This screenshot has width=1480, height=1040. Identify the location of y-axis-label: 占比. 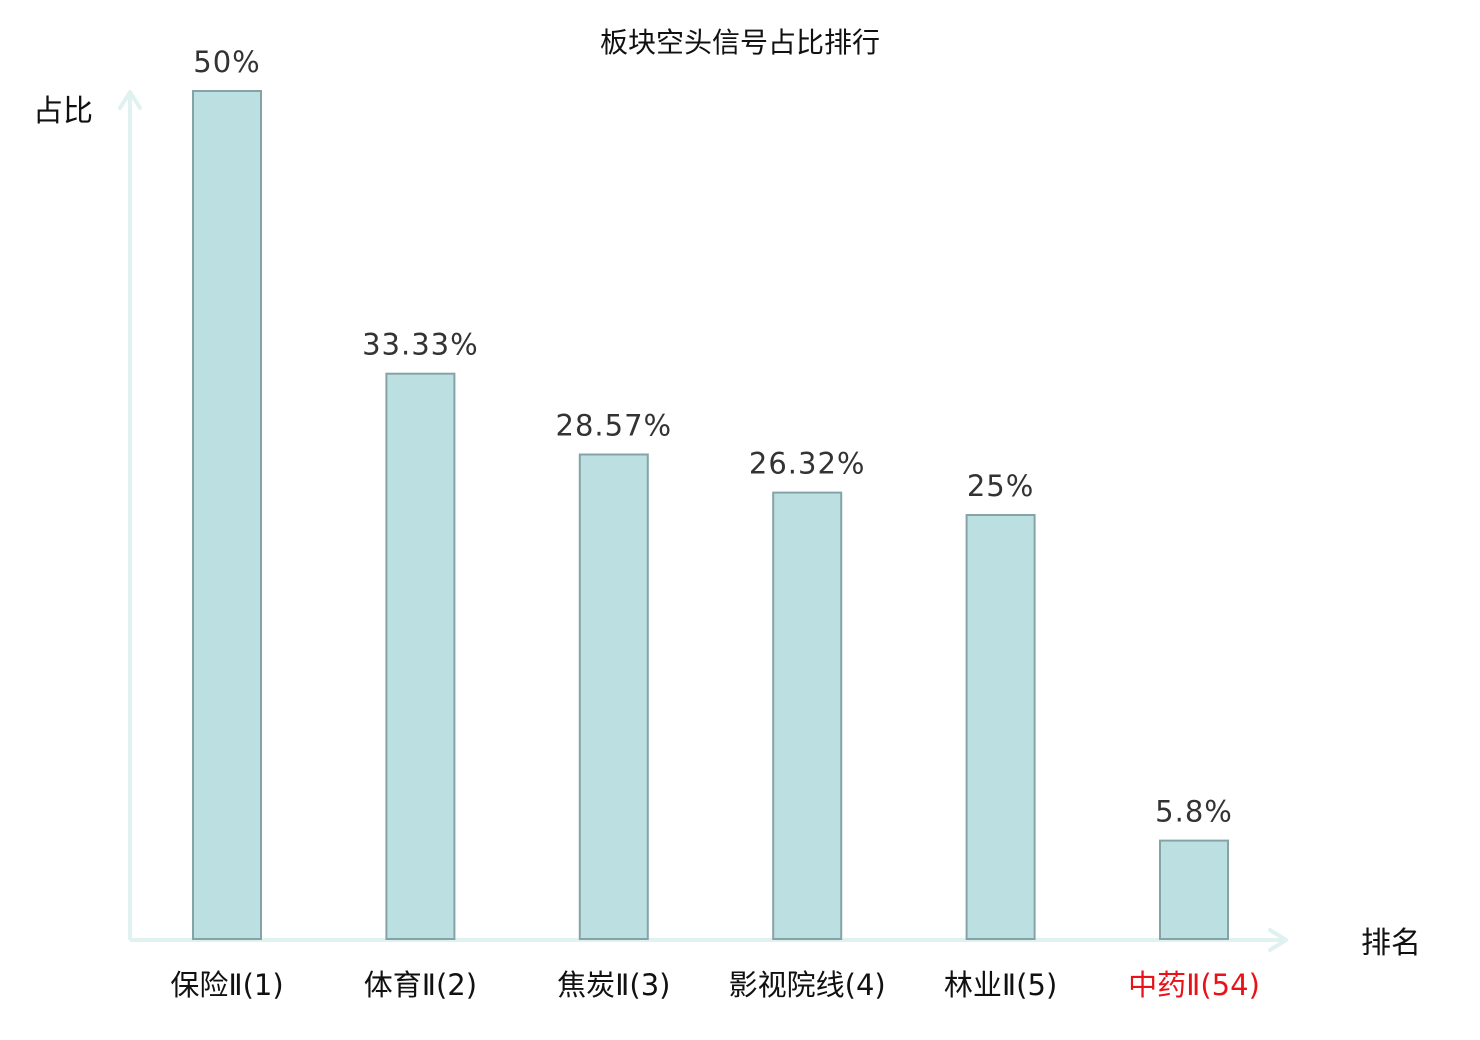
(63, 111).